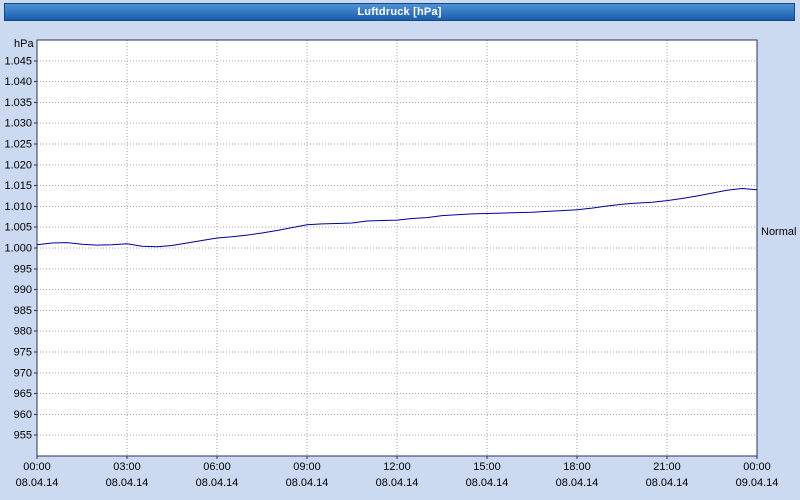 The image size is (800, 500). I want to click on y-tick-label: 1.000, so click(18, 249).